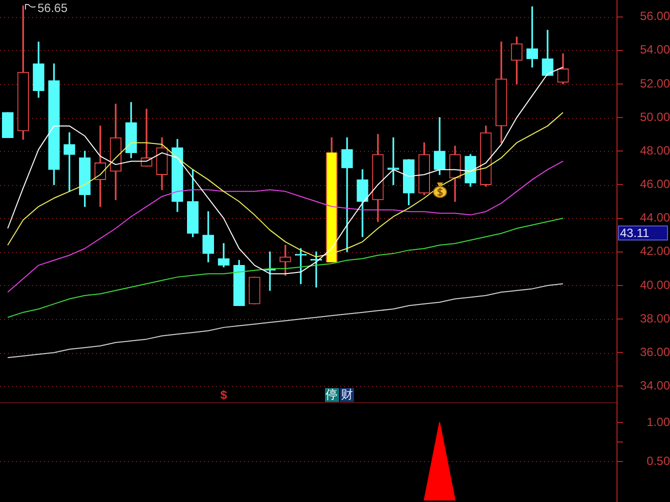 Image resolution: width=670 pixels, height=502 pixels. I want to click on y-tick-label: 40.00, so click(655, 285).